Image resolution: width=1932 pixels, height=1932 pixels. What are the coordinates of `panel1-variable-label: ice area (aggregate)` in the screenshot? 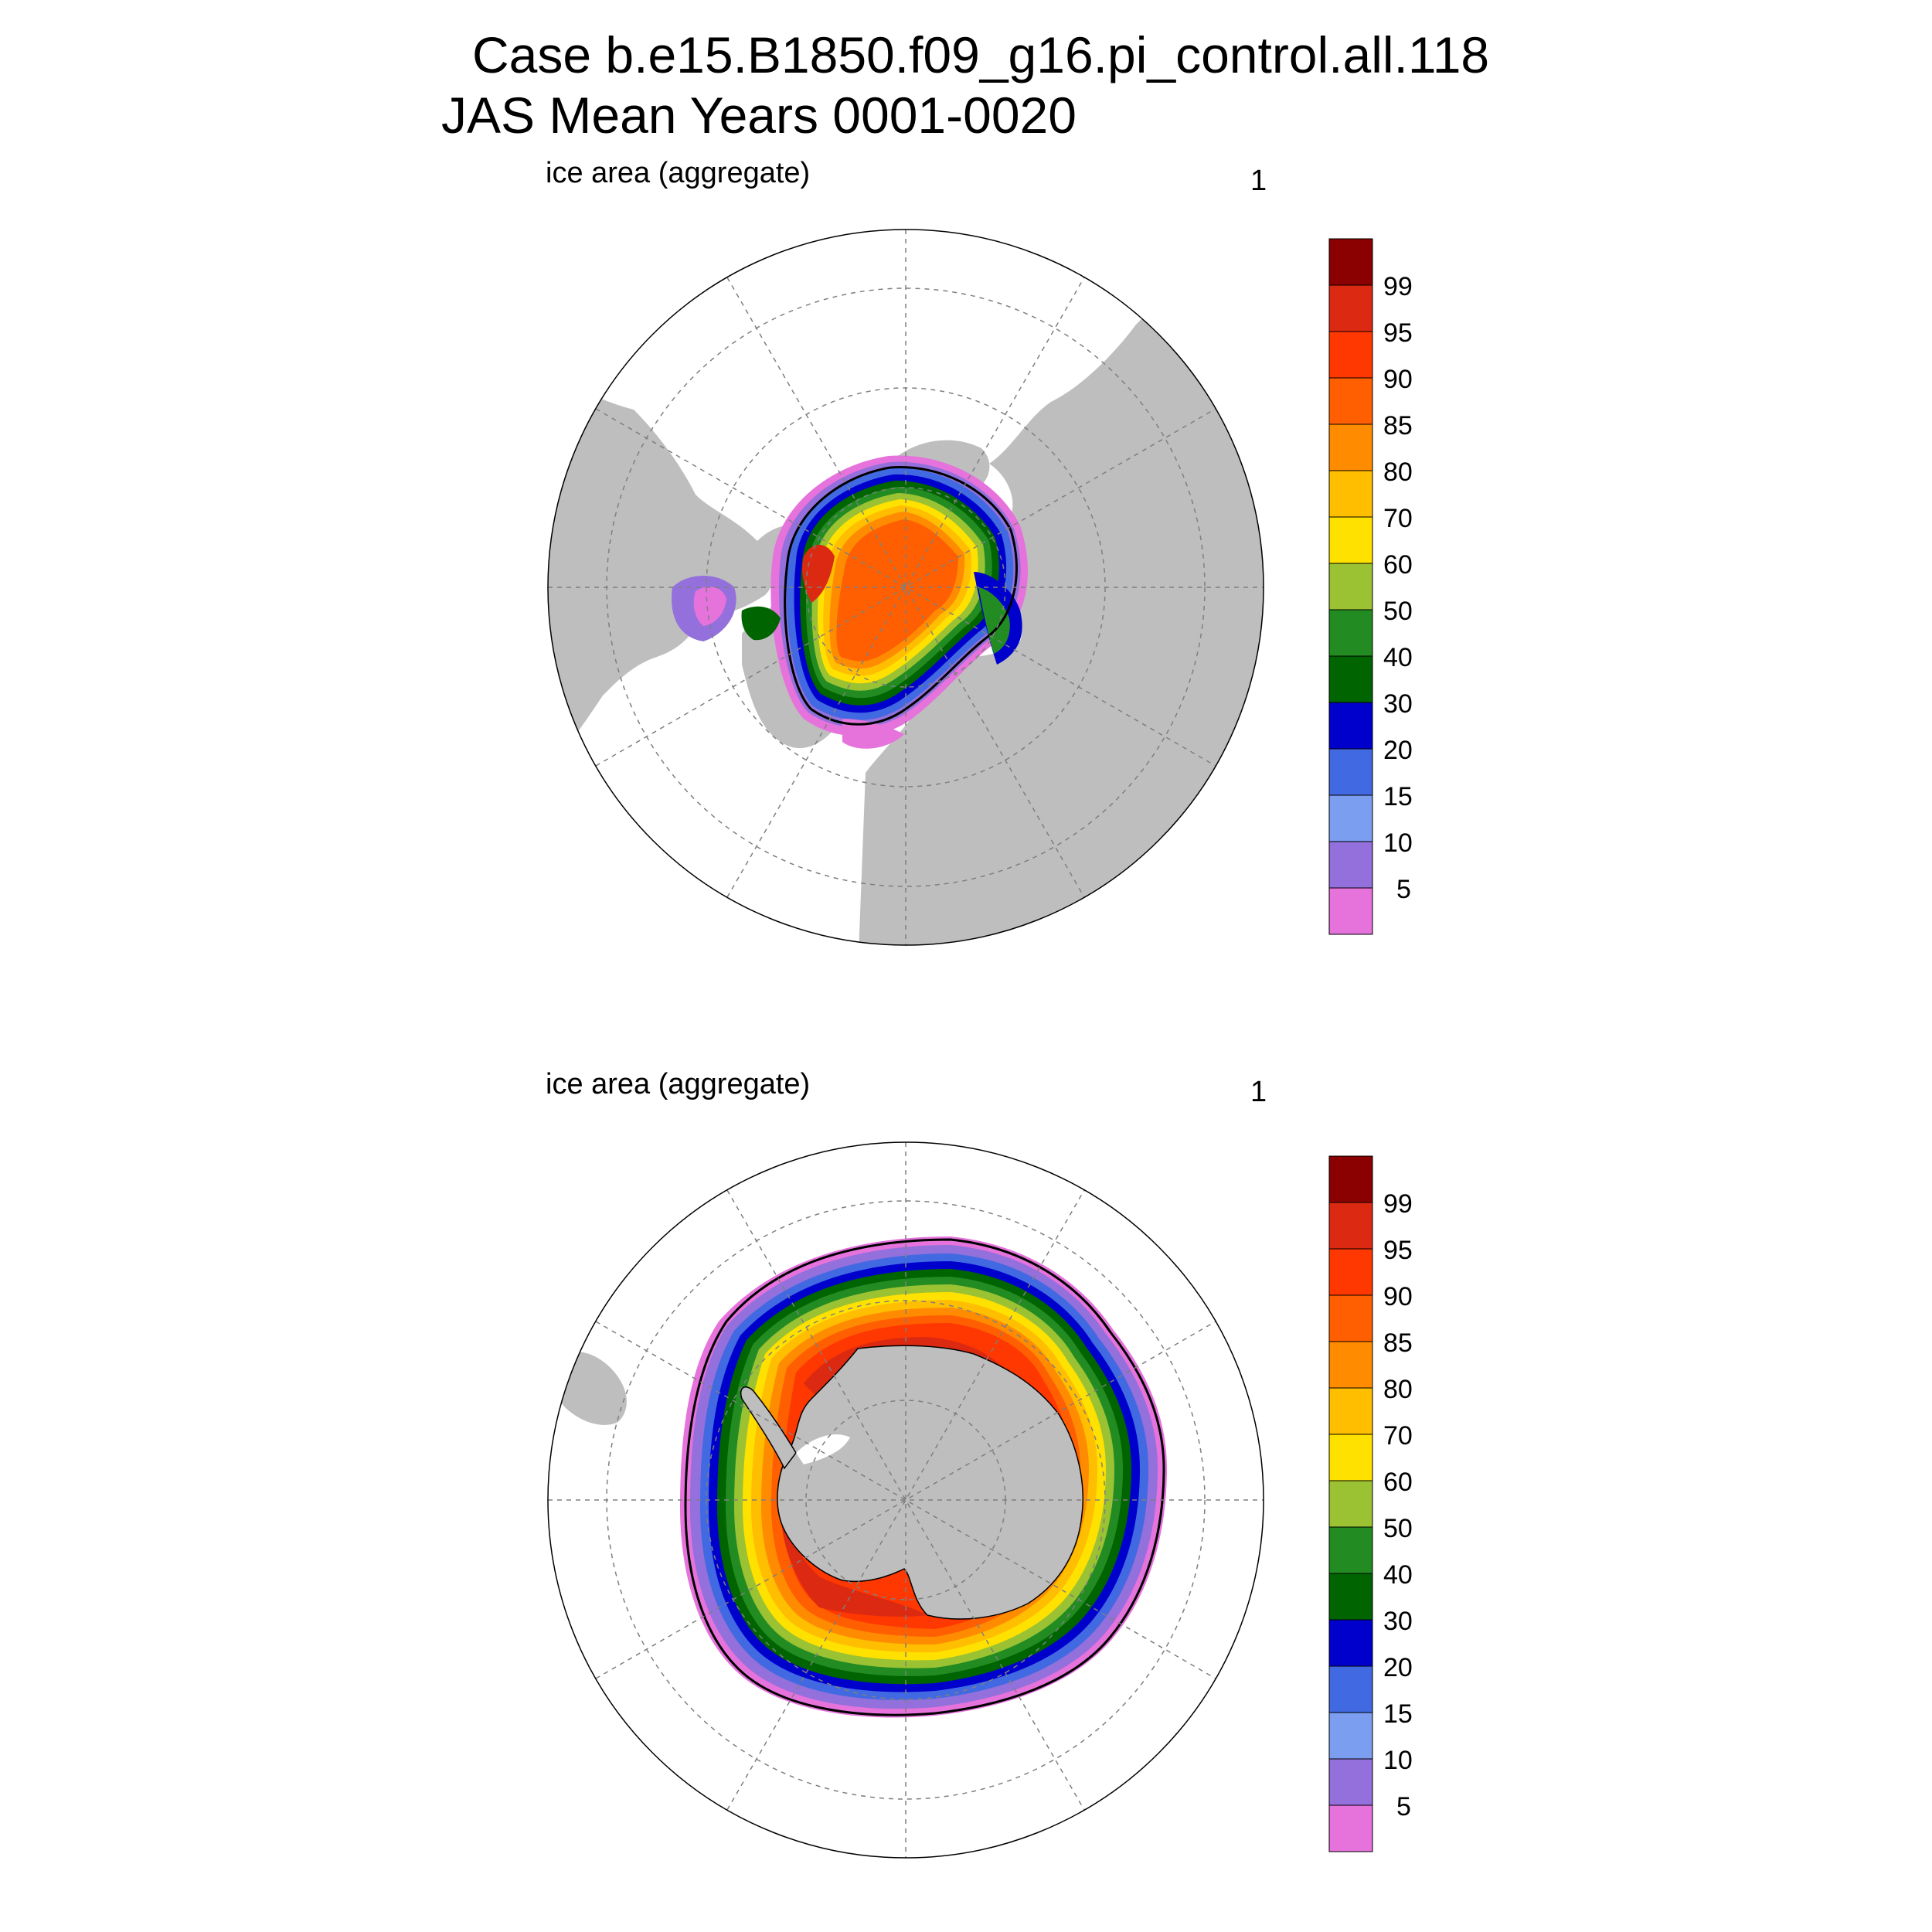 It's located at (678, 173).